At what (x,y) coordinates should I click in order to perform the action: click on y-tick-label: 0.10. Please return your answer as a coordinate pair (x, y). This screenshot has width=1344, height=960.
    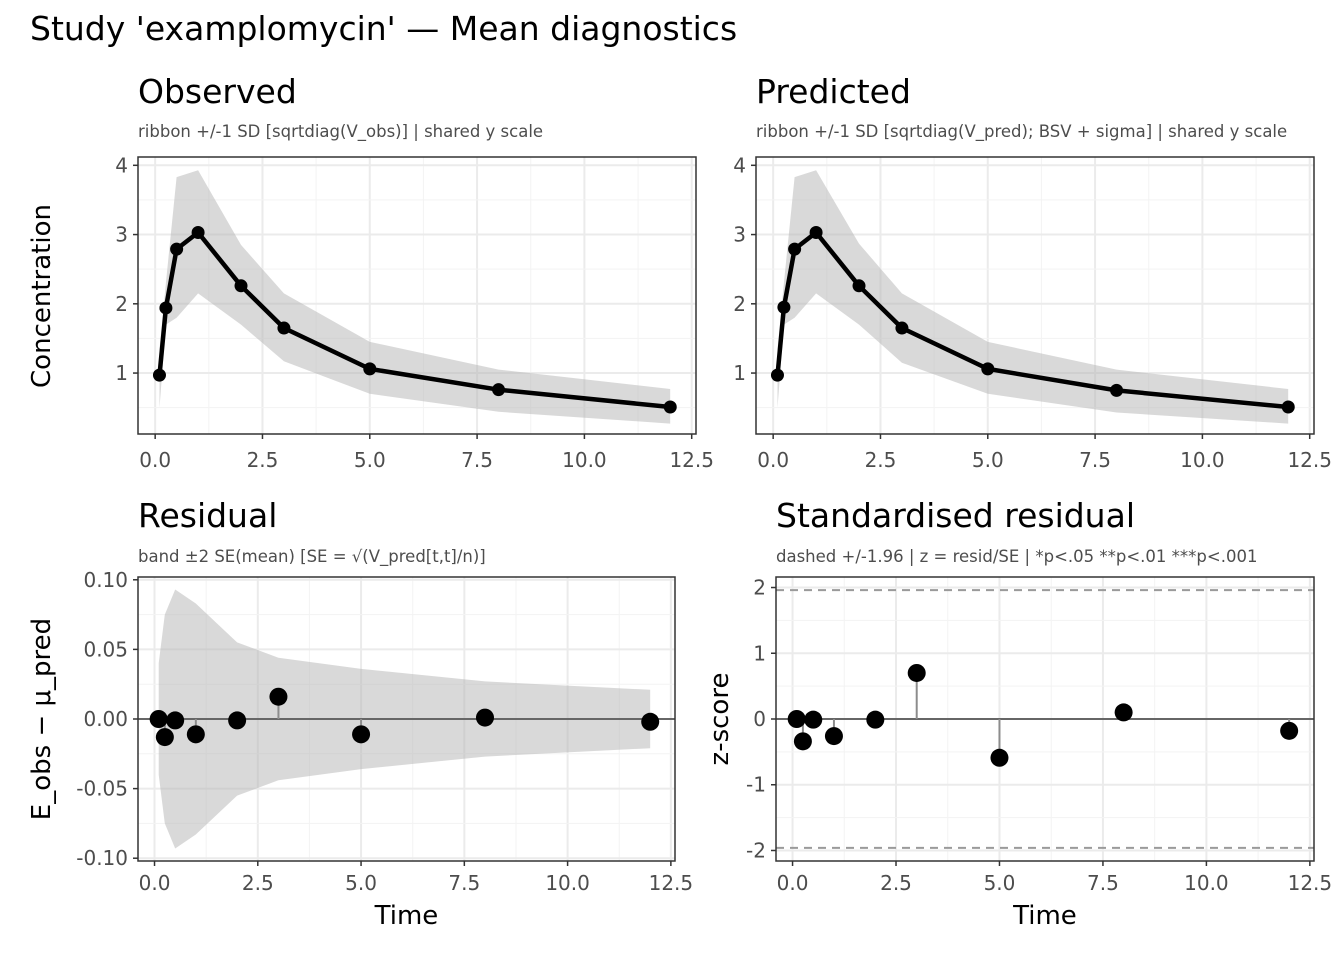
    Looking at the image, I should click on (105, 580).